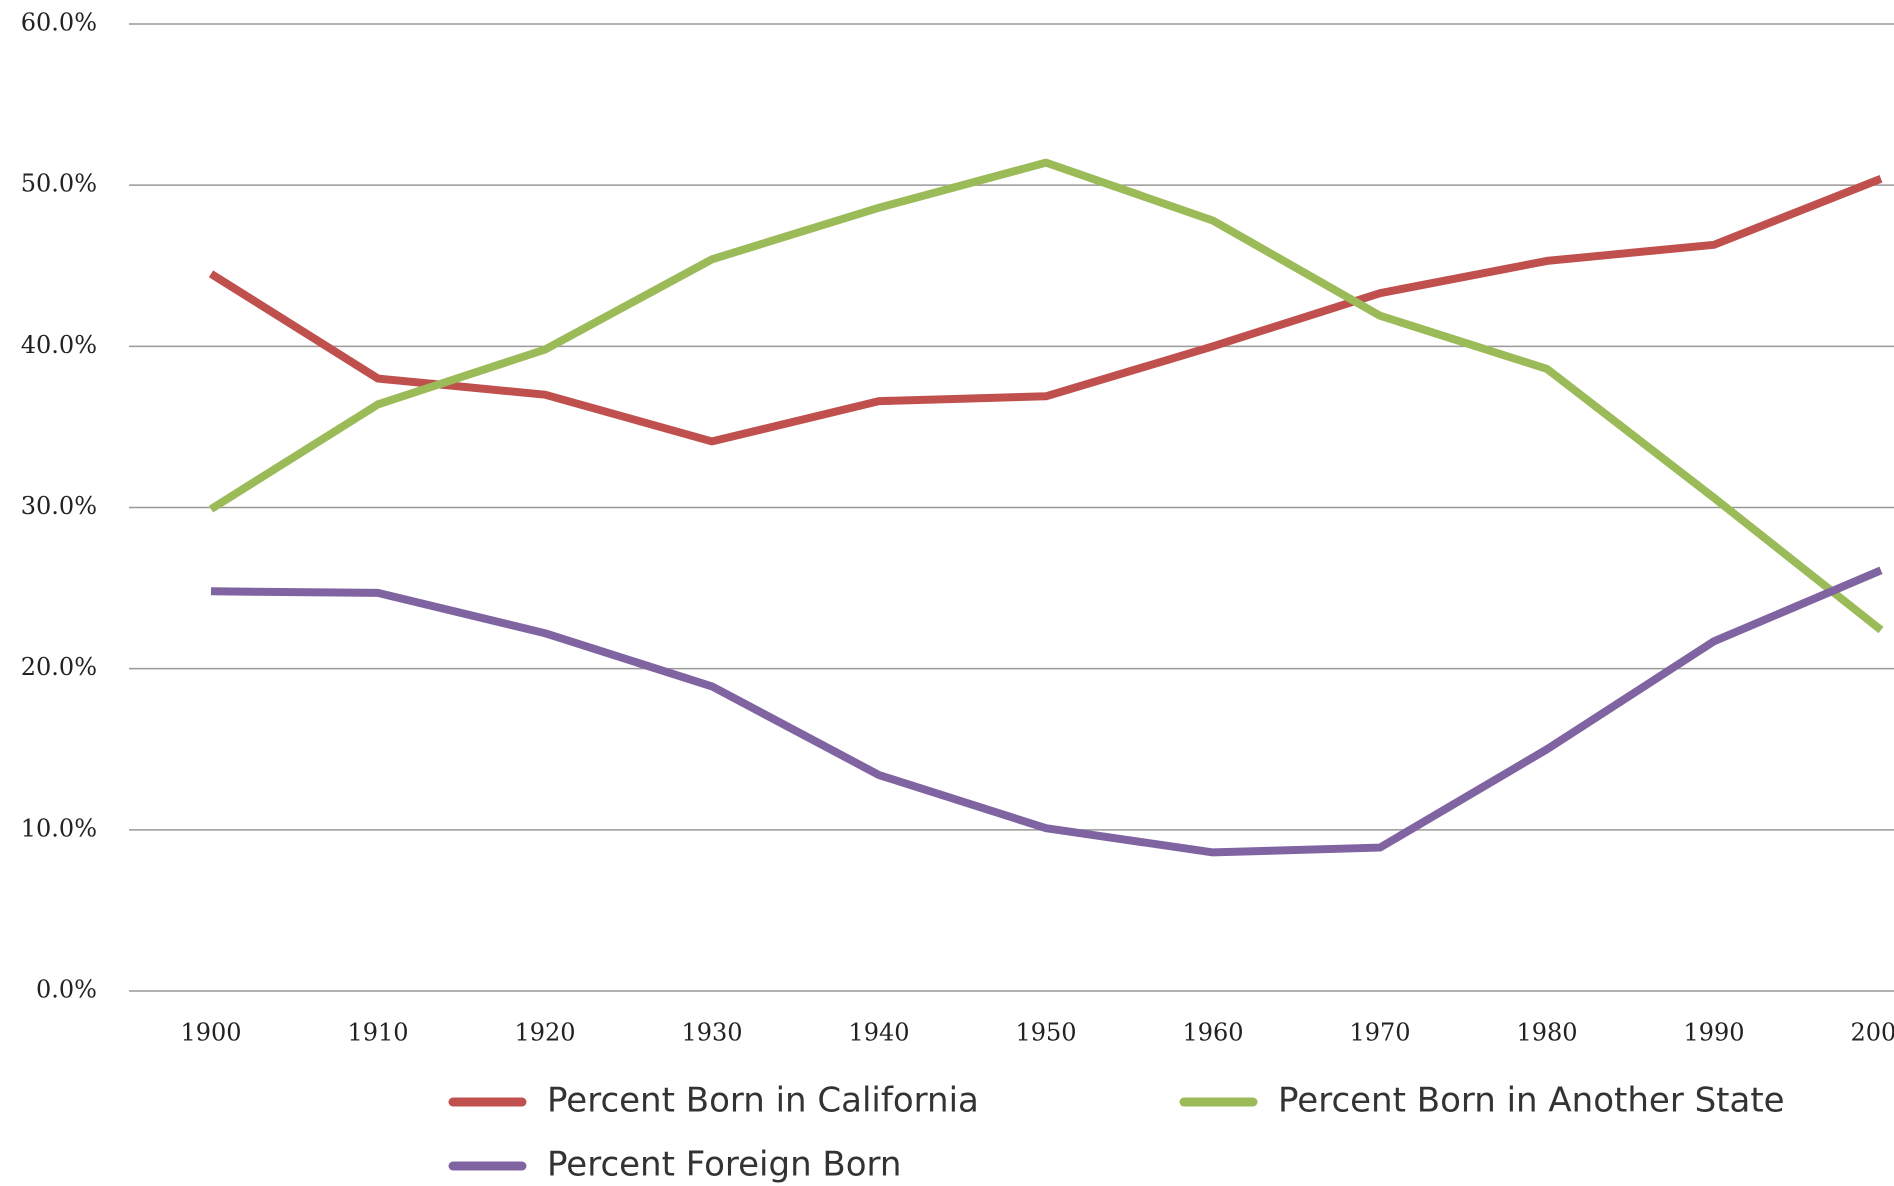 This screenshot has height=1186, width=1894. I want to click on y-tick-label: 20.0%, so click(59, 667).